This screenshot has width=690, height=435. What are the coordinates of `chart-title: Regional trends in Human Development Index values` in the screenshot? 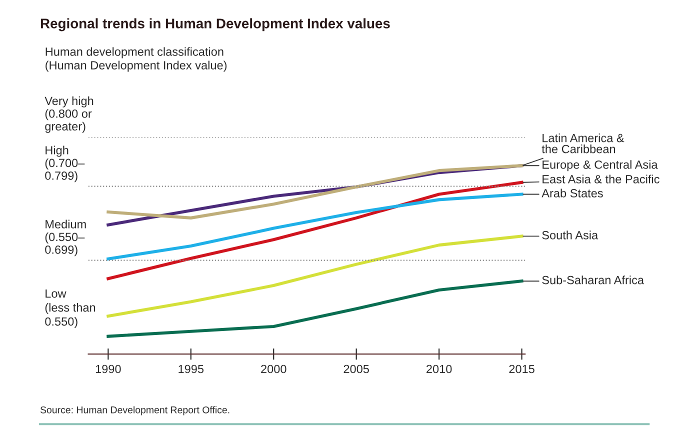 It's located at (215, 25).